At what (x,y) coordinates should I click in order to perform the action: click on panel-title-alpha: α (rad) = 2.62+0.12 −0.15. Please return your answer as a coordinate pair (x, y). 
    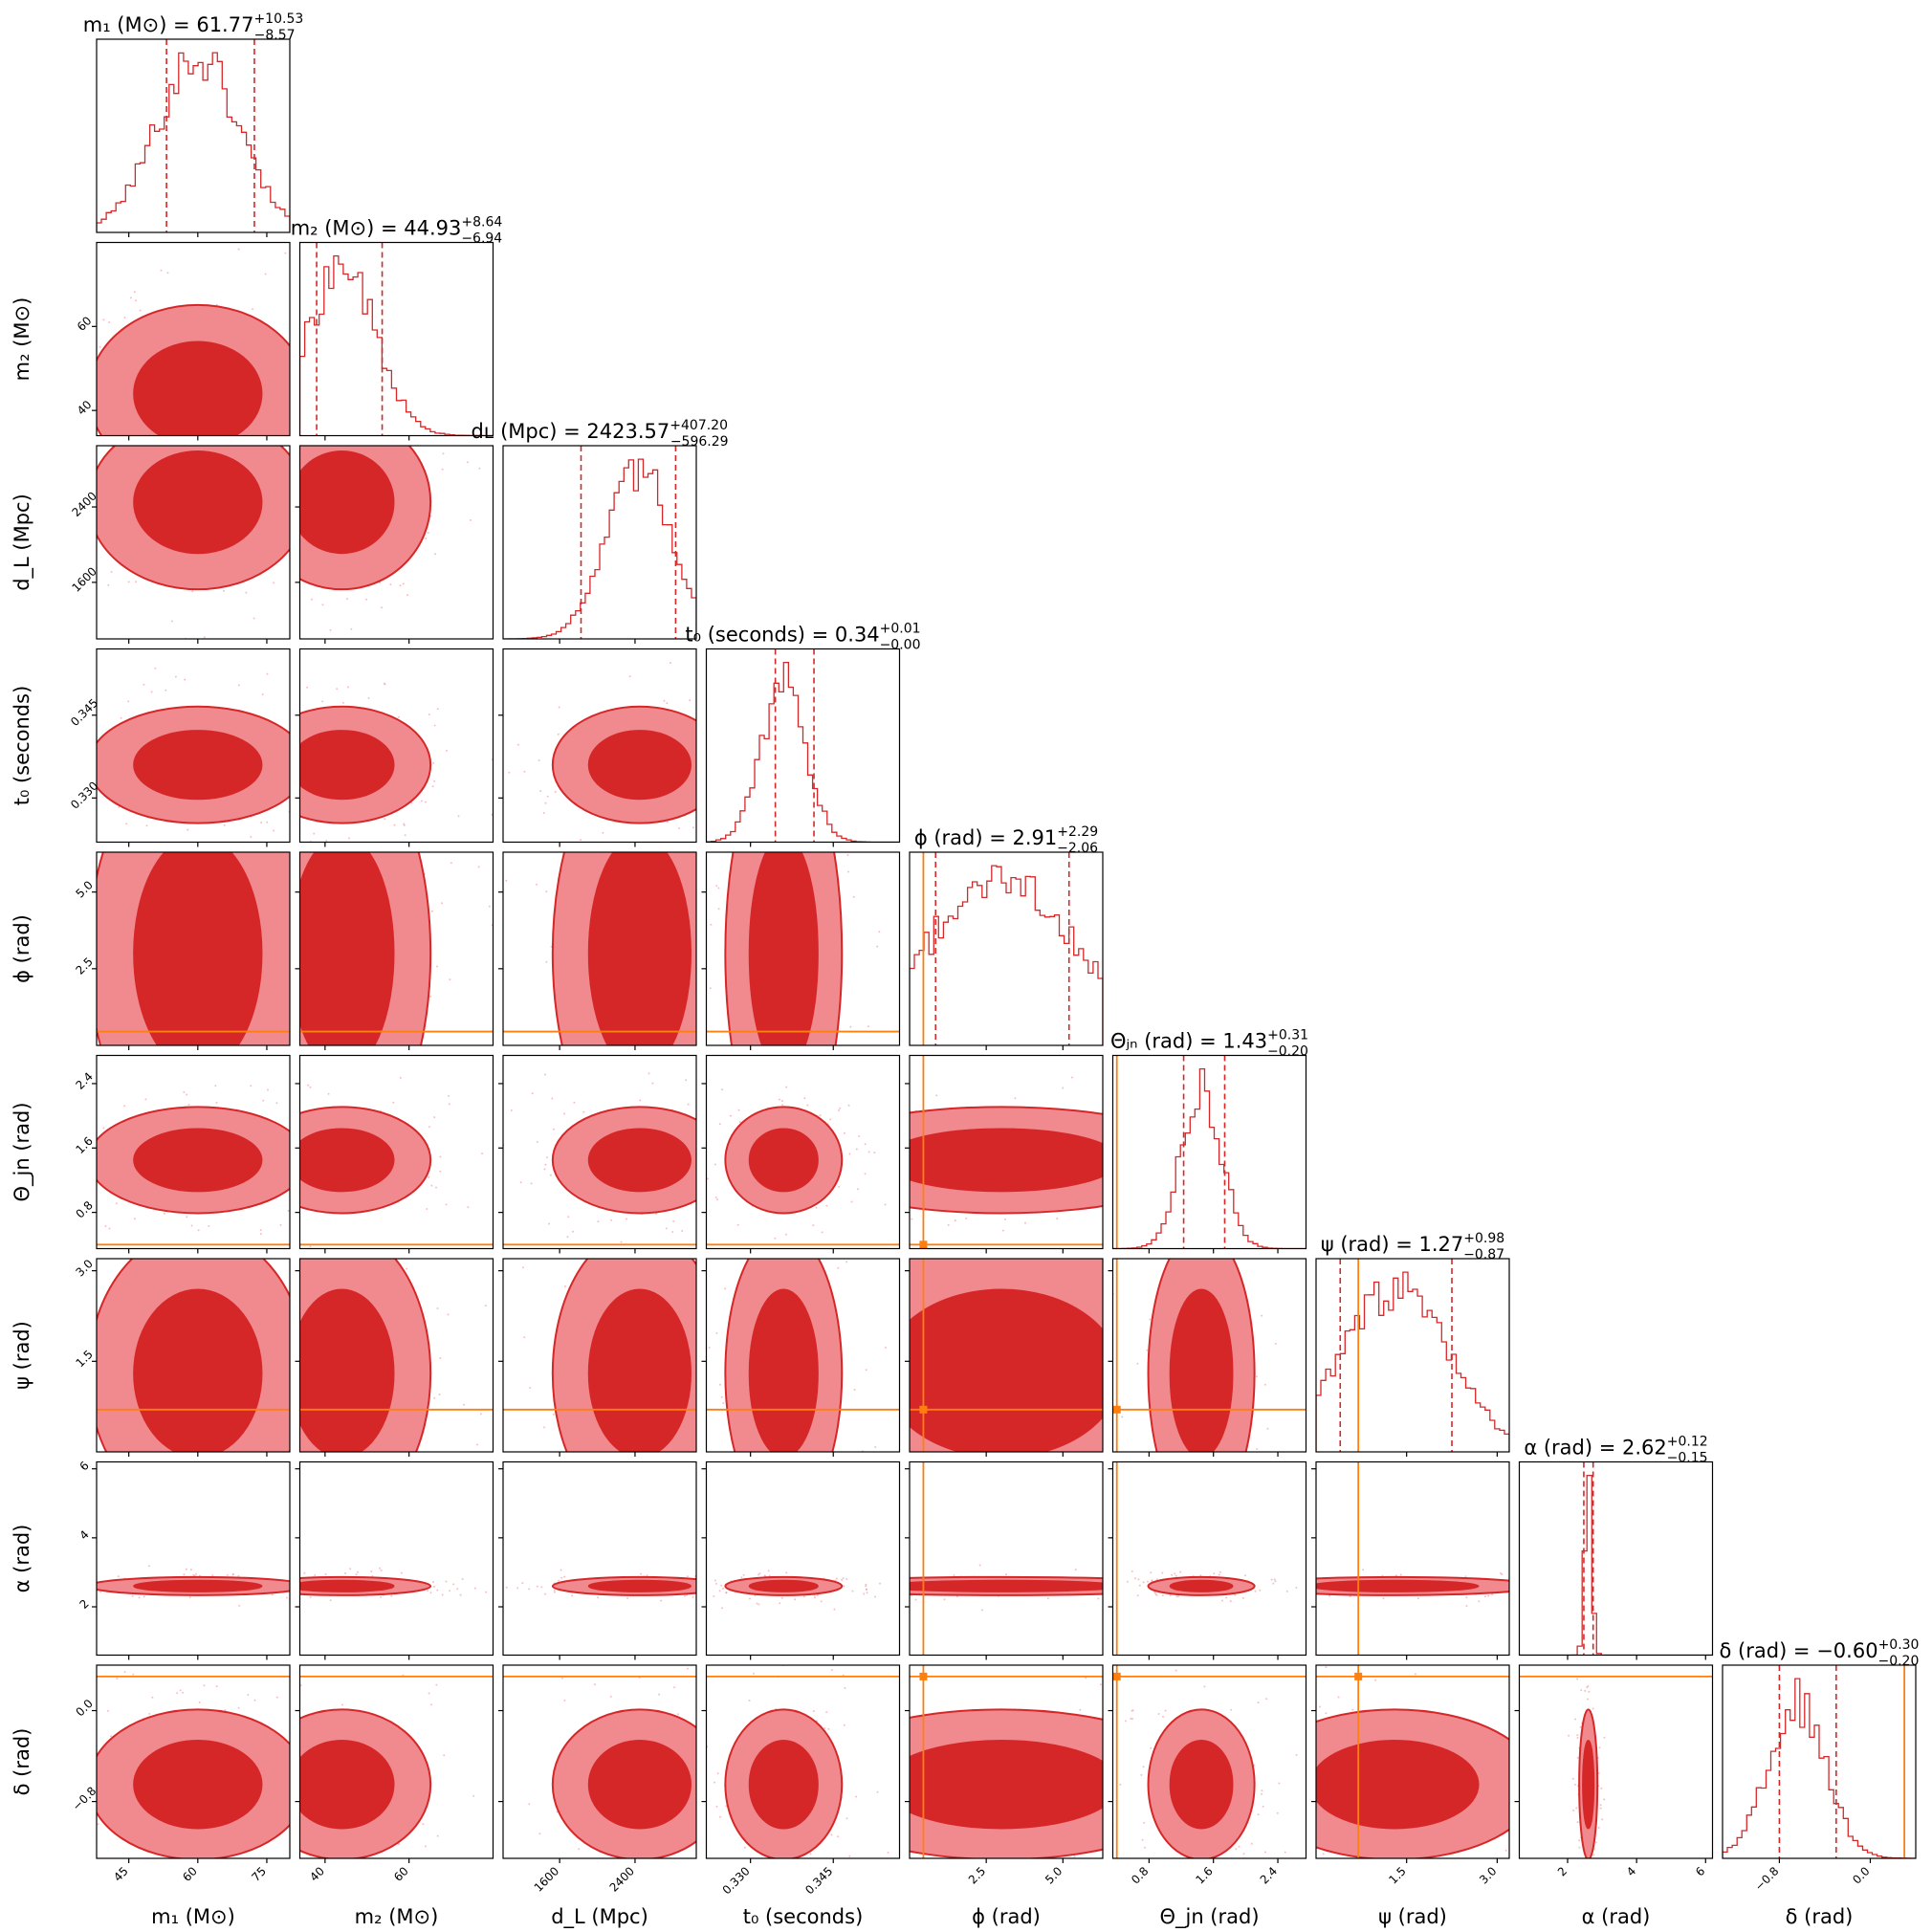
    Looking at the image, I should click on (1615, 1450).